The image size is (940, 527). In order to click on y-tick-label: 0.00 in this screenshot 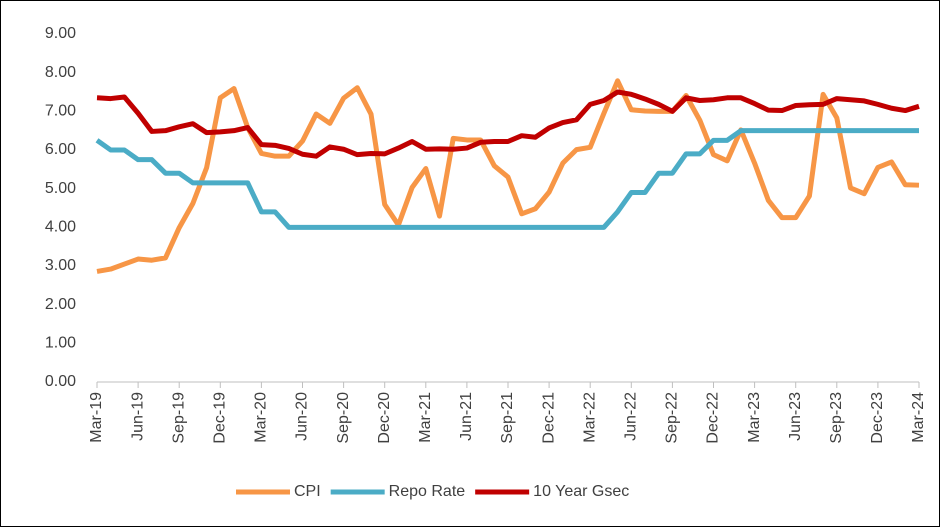, I will do `click(60, 381)`.